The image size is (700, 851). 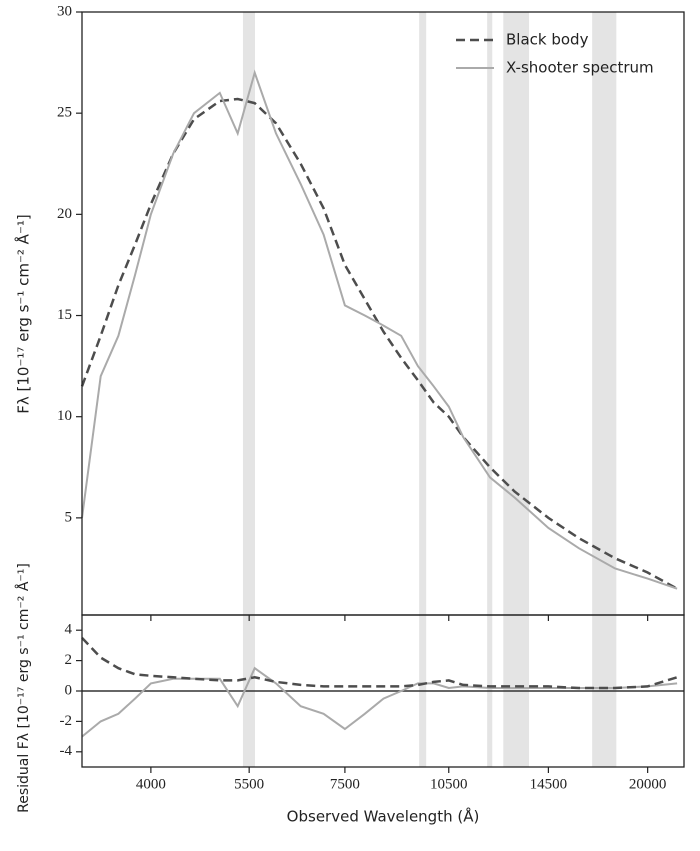 What do you see at coordinates (648, 784) in the screenshot?
I see `x-tick-label: 20000` at bounding box center [648, 784].